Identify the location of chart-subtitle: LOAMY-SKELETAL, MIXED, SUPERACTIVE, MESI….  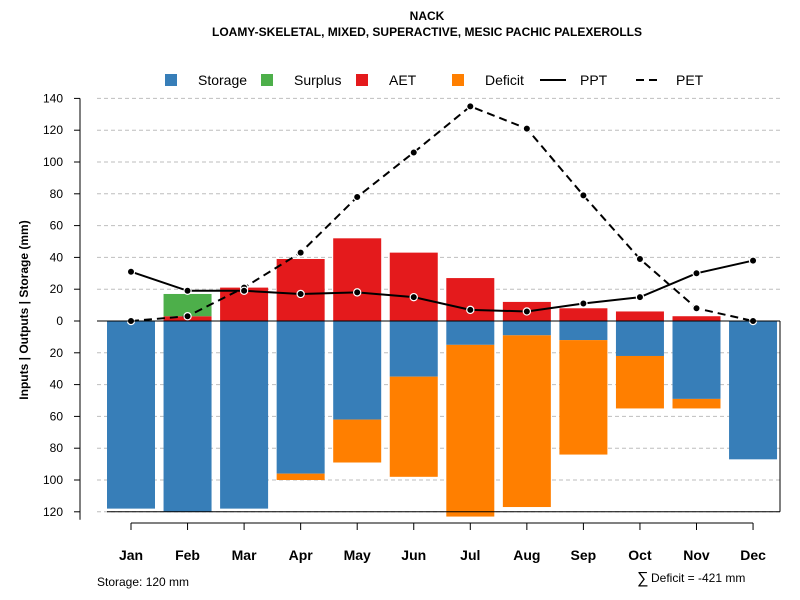
(427, 32).